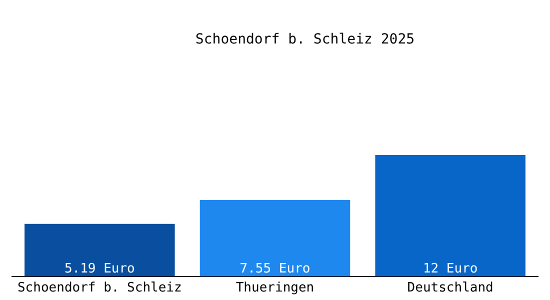 The image size is (550, 300). I want to click on chart-title: Schoendorf b. Schleiz 2025, so click(305, 40).